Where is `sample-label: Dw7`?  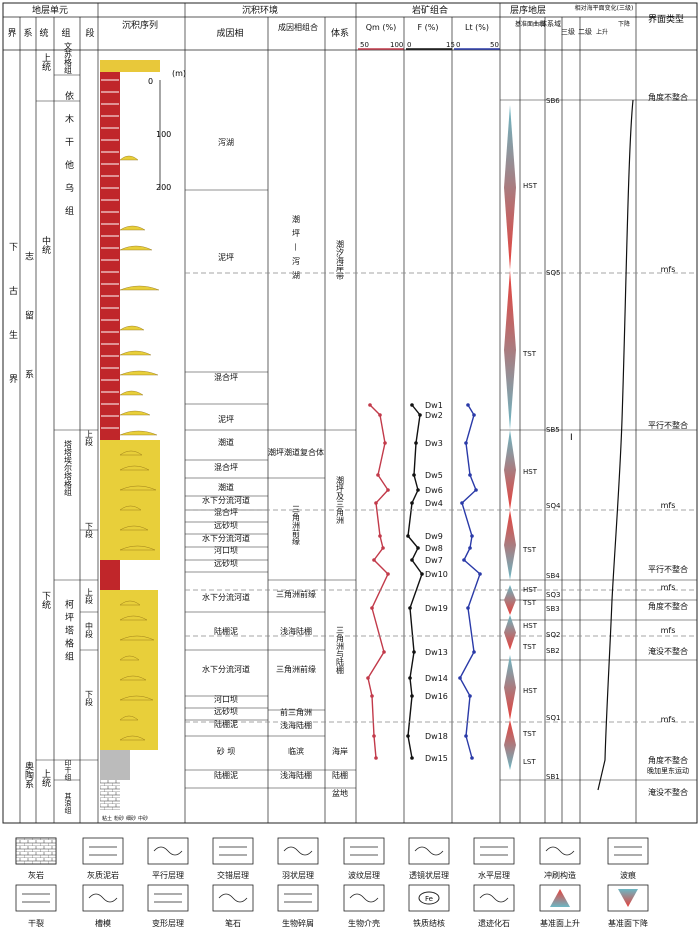
sample-label: Dw7 is located at coordinates (434, 560).